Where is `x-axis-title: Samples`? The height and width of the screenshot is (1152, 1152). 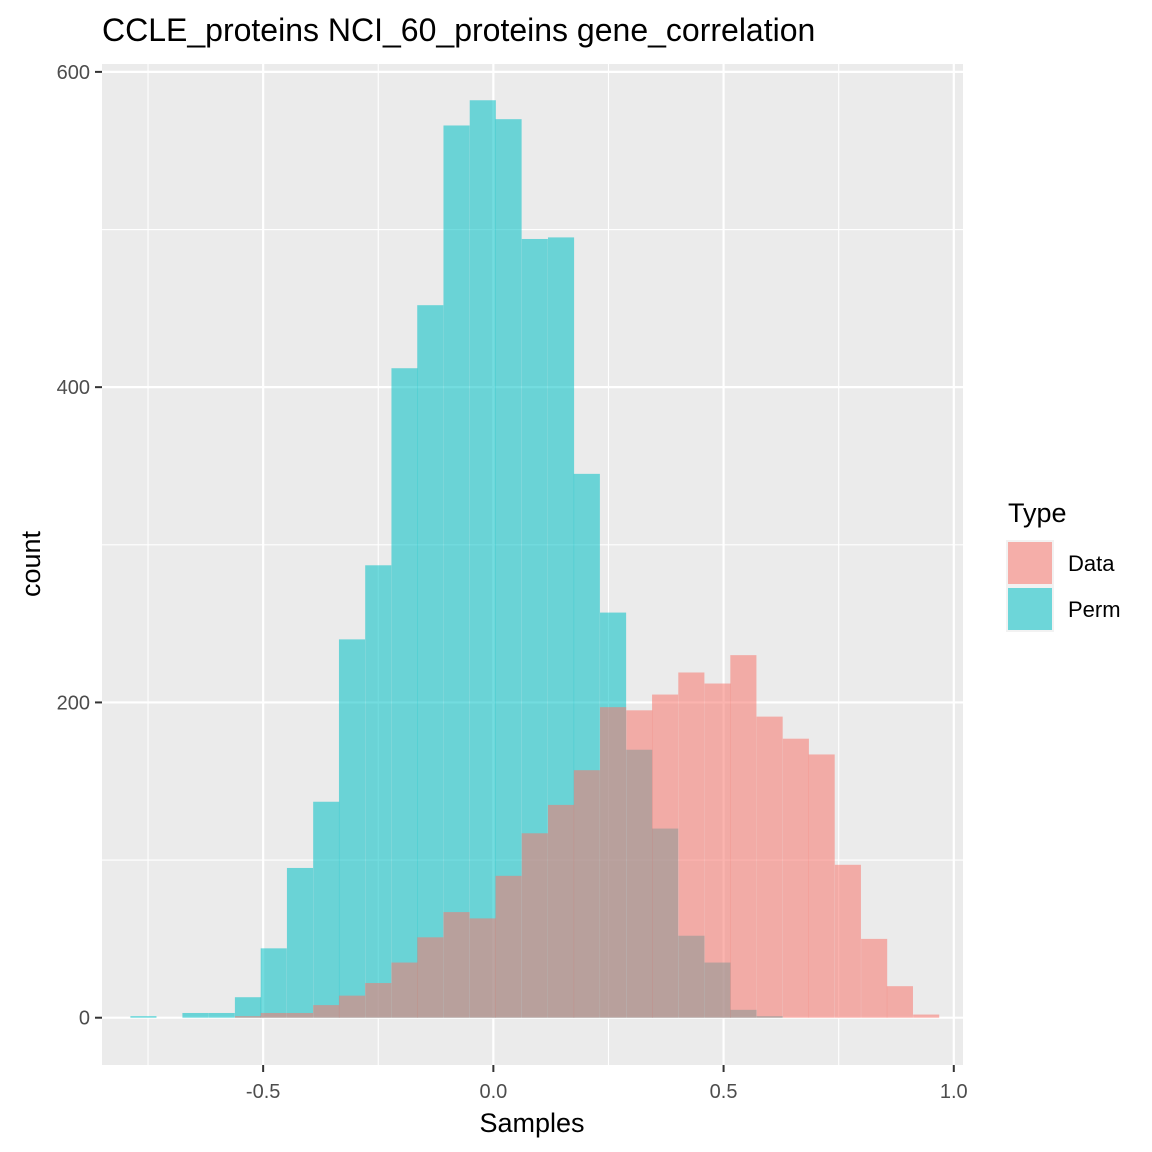 x-axis-title: Samples is located at coordinates (531, 1123).